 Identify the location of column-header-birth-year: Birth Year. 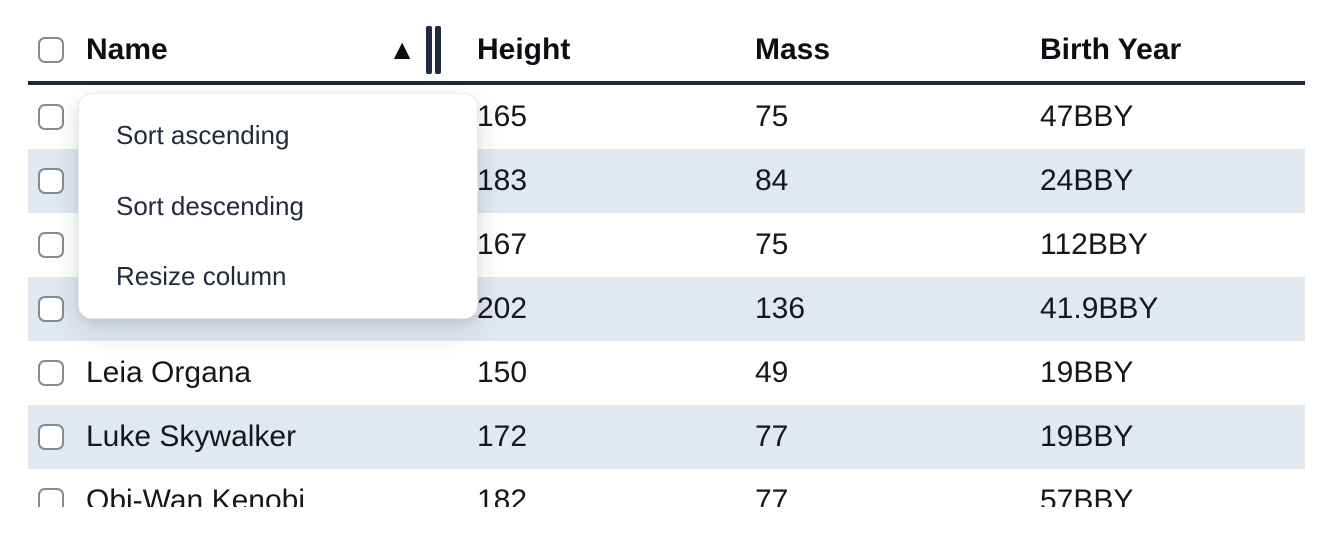
(1111, 49).